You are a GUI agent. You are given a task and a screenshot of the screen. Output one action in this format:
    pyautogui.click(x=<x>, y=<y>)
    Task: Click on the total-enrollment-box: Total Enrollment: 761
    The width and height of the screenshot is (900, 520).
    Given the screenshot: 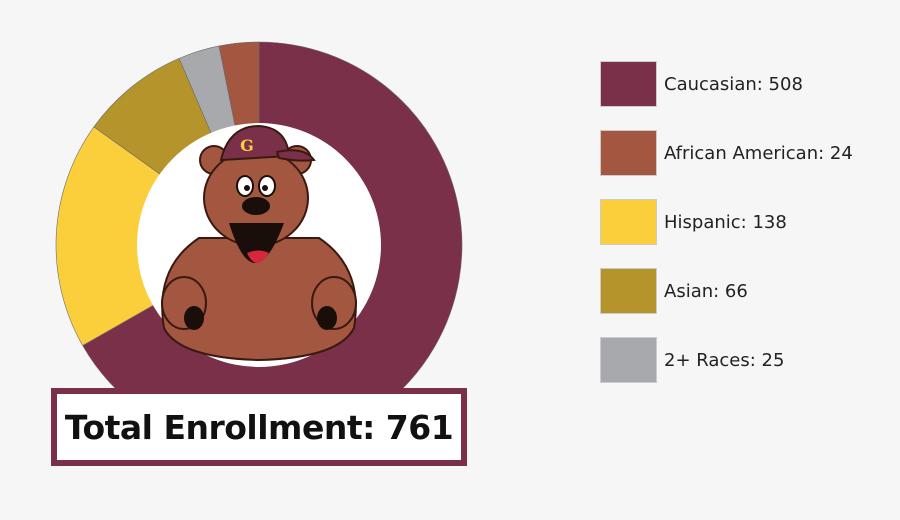 What is the action you would take?
    pyautogui.click(x=259, y=427)
    